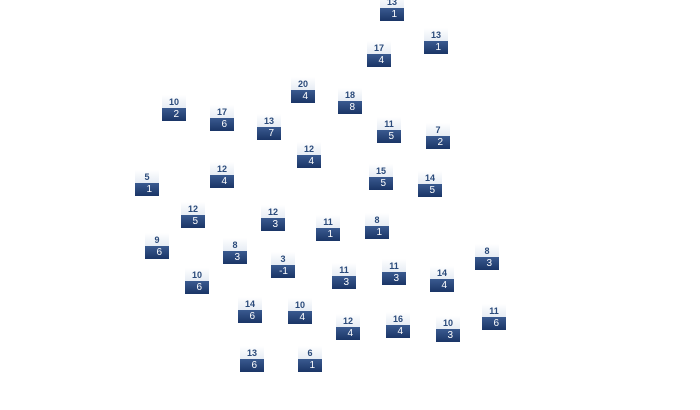 This screenshot has height=410, width=700. I want to click on tile-bottom: 7, so click(269, 133).